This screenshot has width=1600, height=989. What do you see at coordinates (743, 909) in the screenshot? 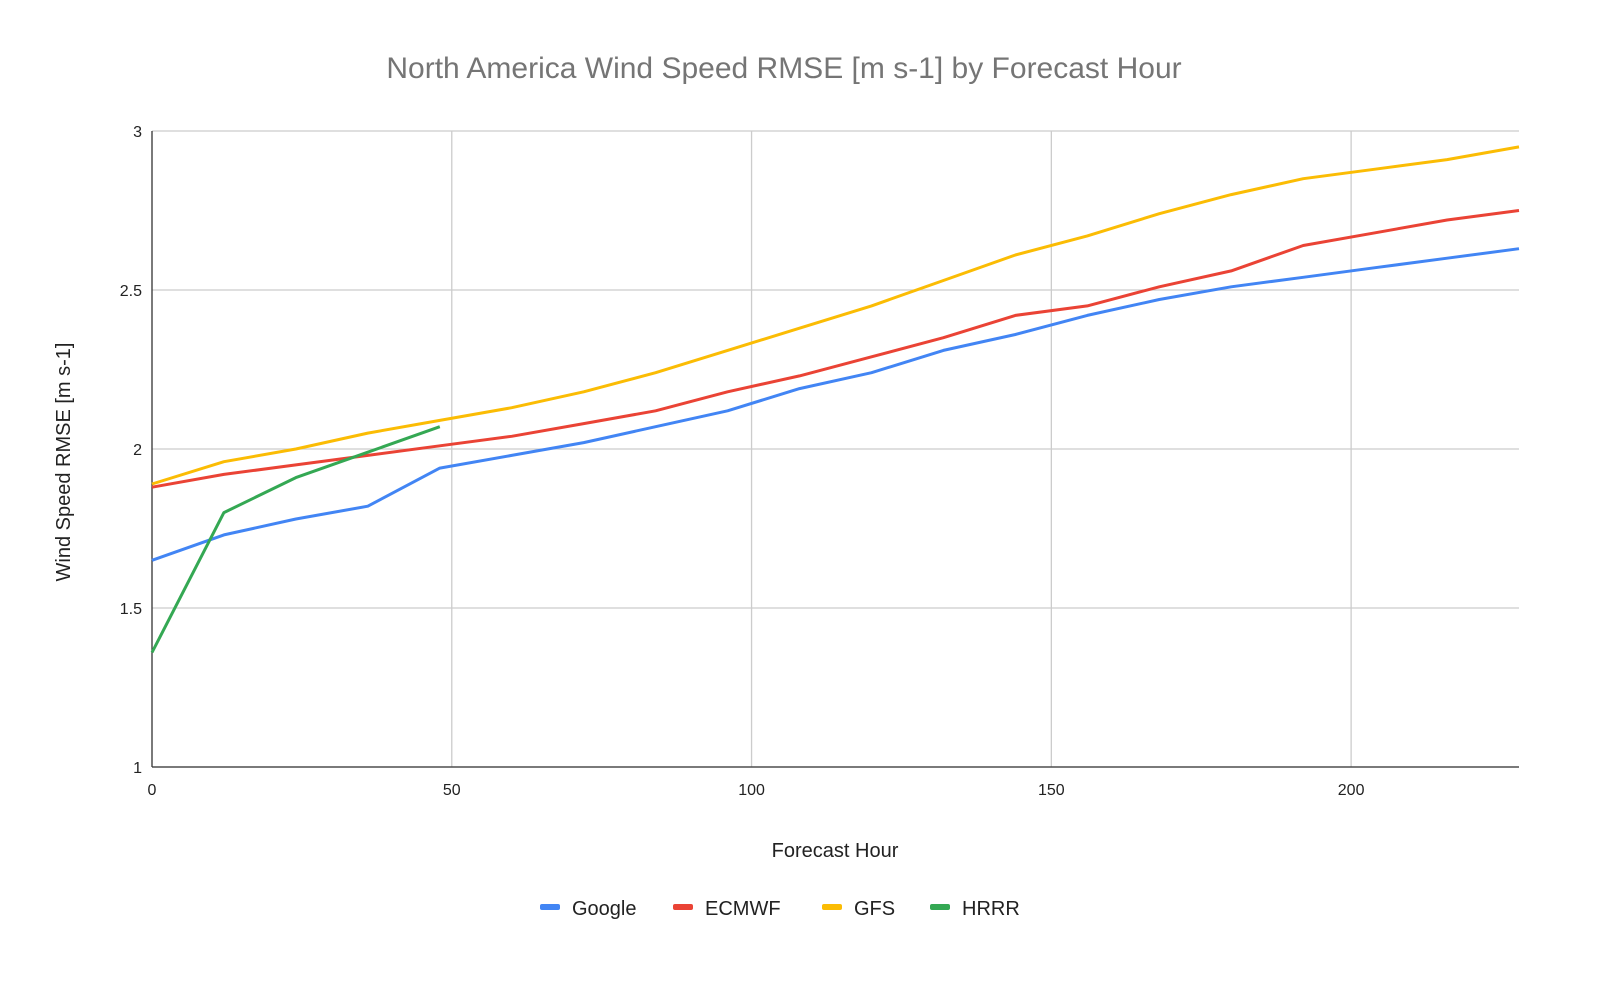
I see `legend-label: ECMWF` at bounding box center [743, 909].